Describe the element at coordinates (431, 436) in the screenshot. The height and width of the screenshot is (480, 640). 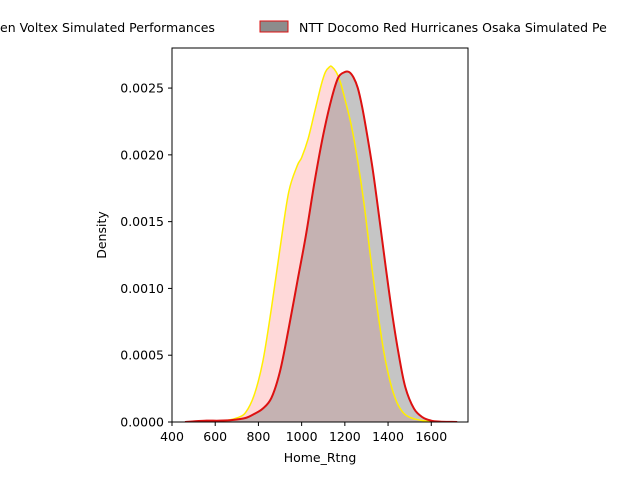
I see `x-tick-label: 1600` at that location.